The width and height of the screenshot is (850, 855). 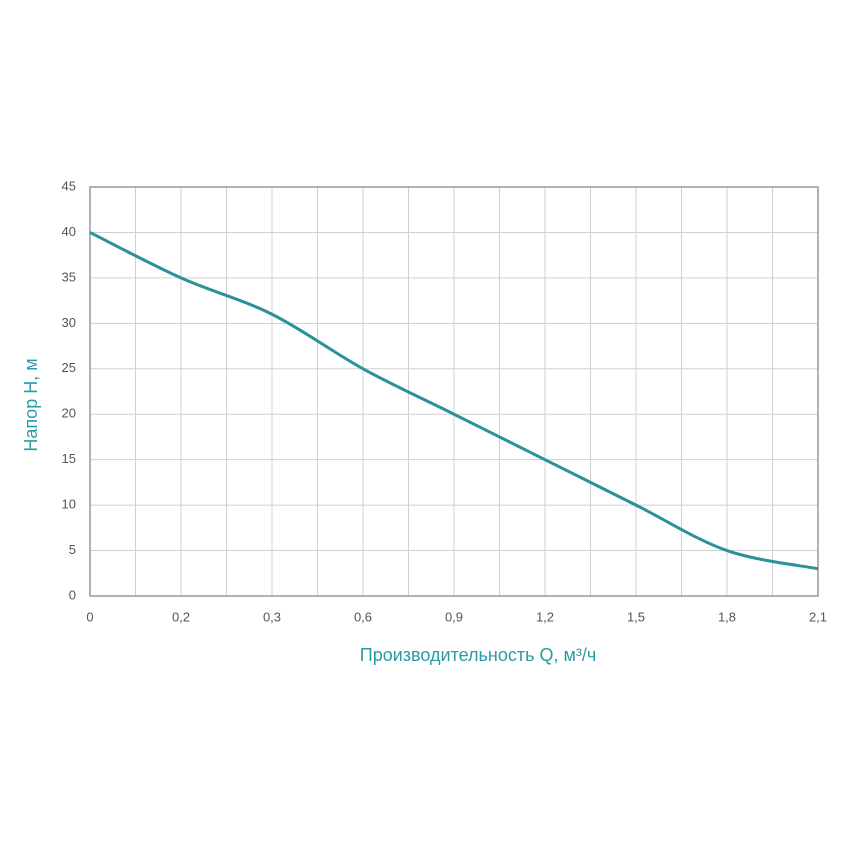 I want to click on y-tick-label: 35, so click(x=69, y=276).